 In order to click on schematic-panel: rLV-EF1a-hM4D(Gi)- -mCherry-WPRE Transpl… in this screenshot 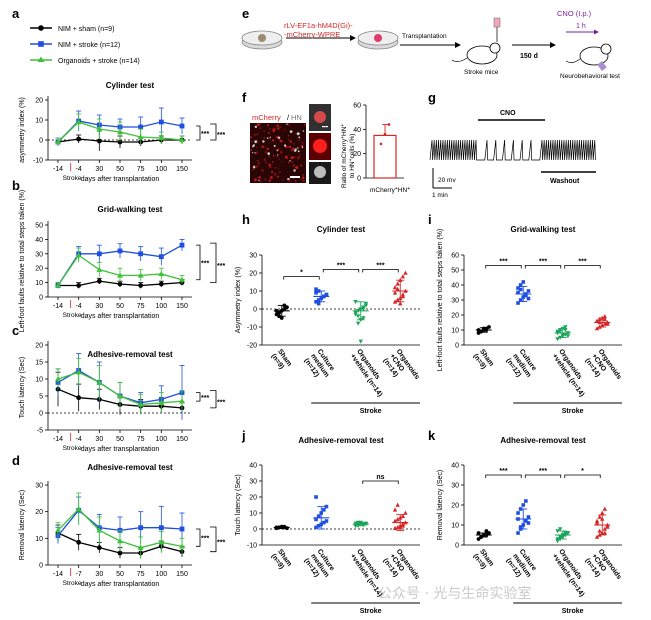, I will do `click(430, 44)`.